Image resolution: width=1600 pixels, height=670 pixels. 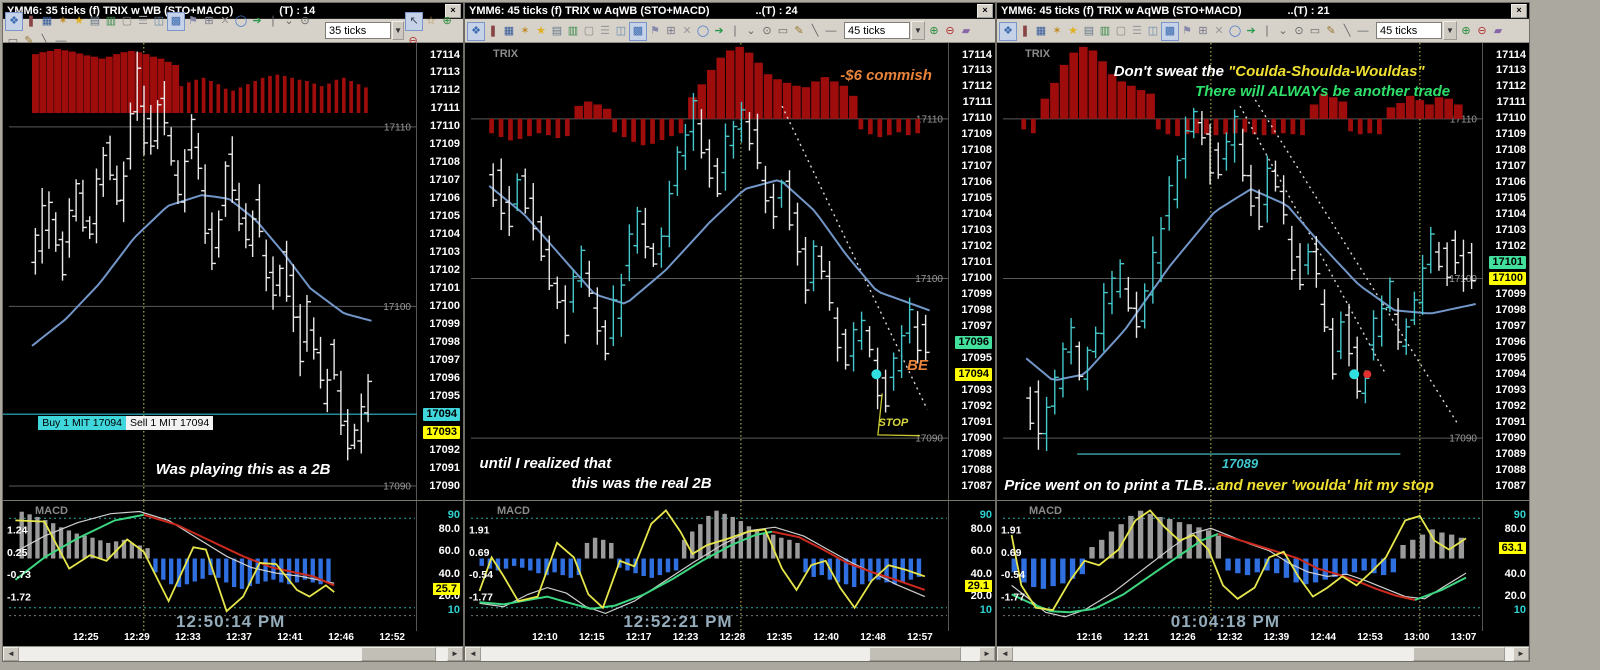 I want to click on pointer-icon: ↖, so click(x=414, y=21).